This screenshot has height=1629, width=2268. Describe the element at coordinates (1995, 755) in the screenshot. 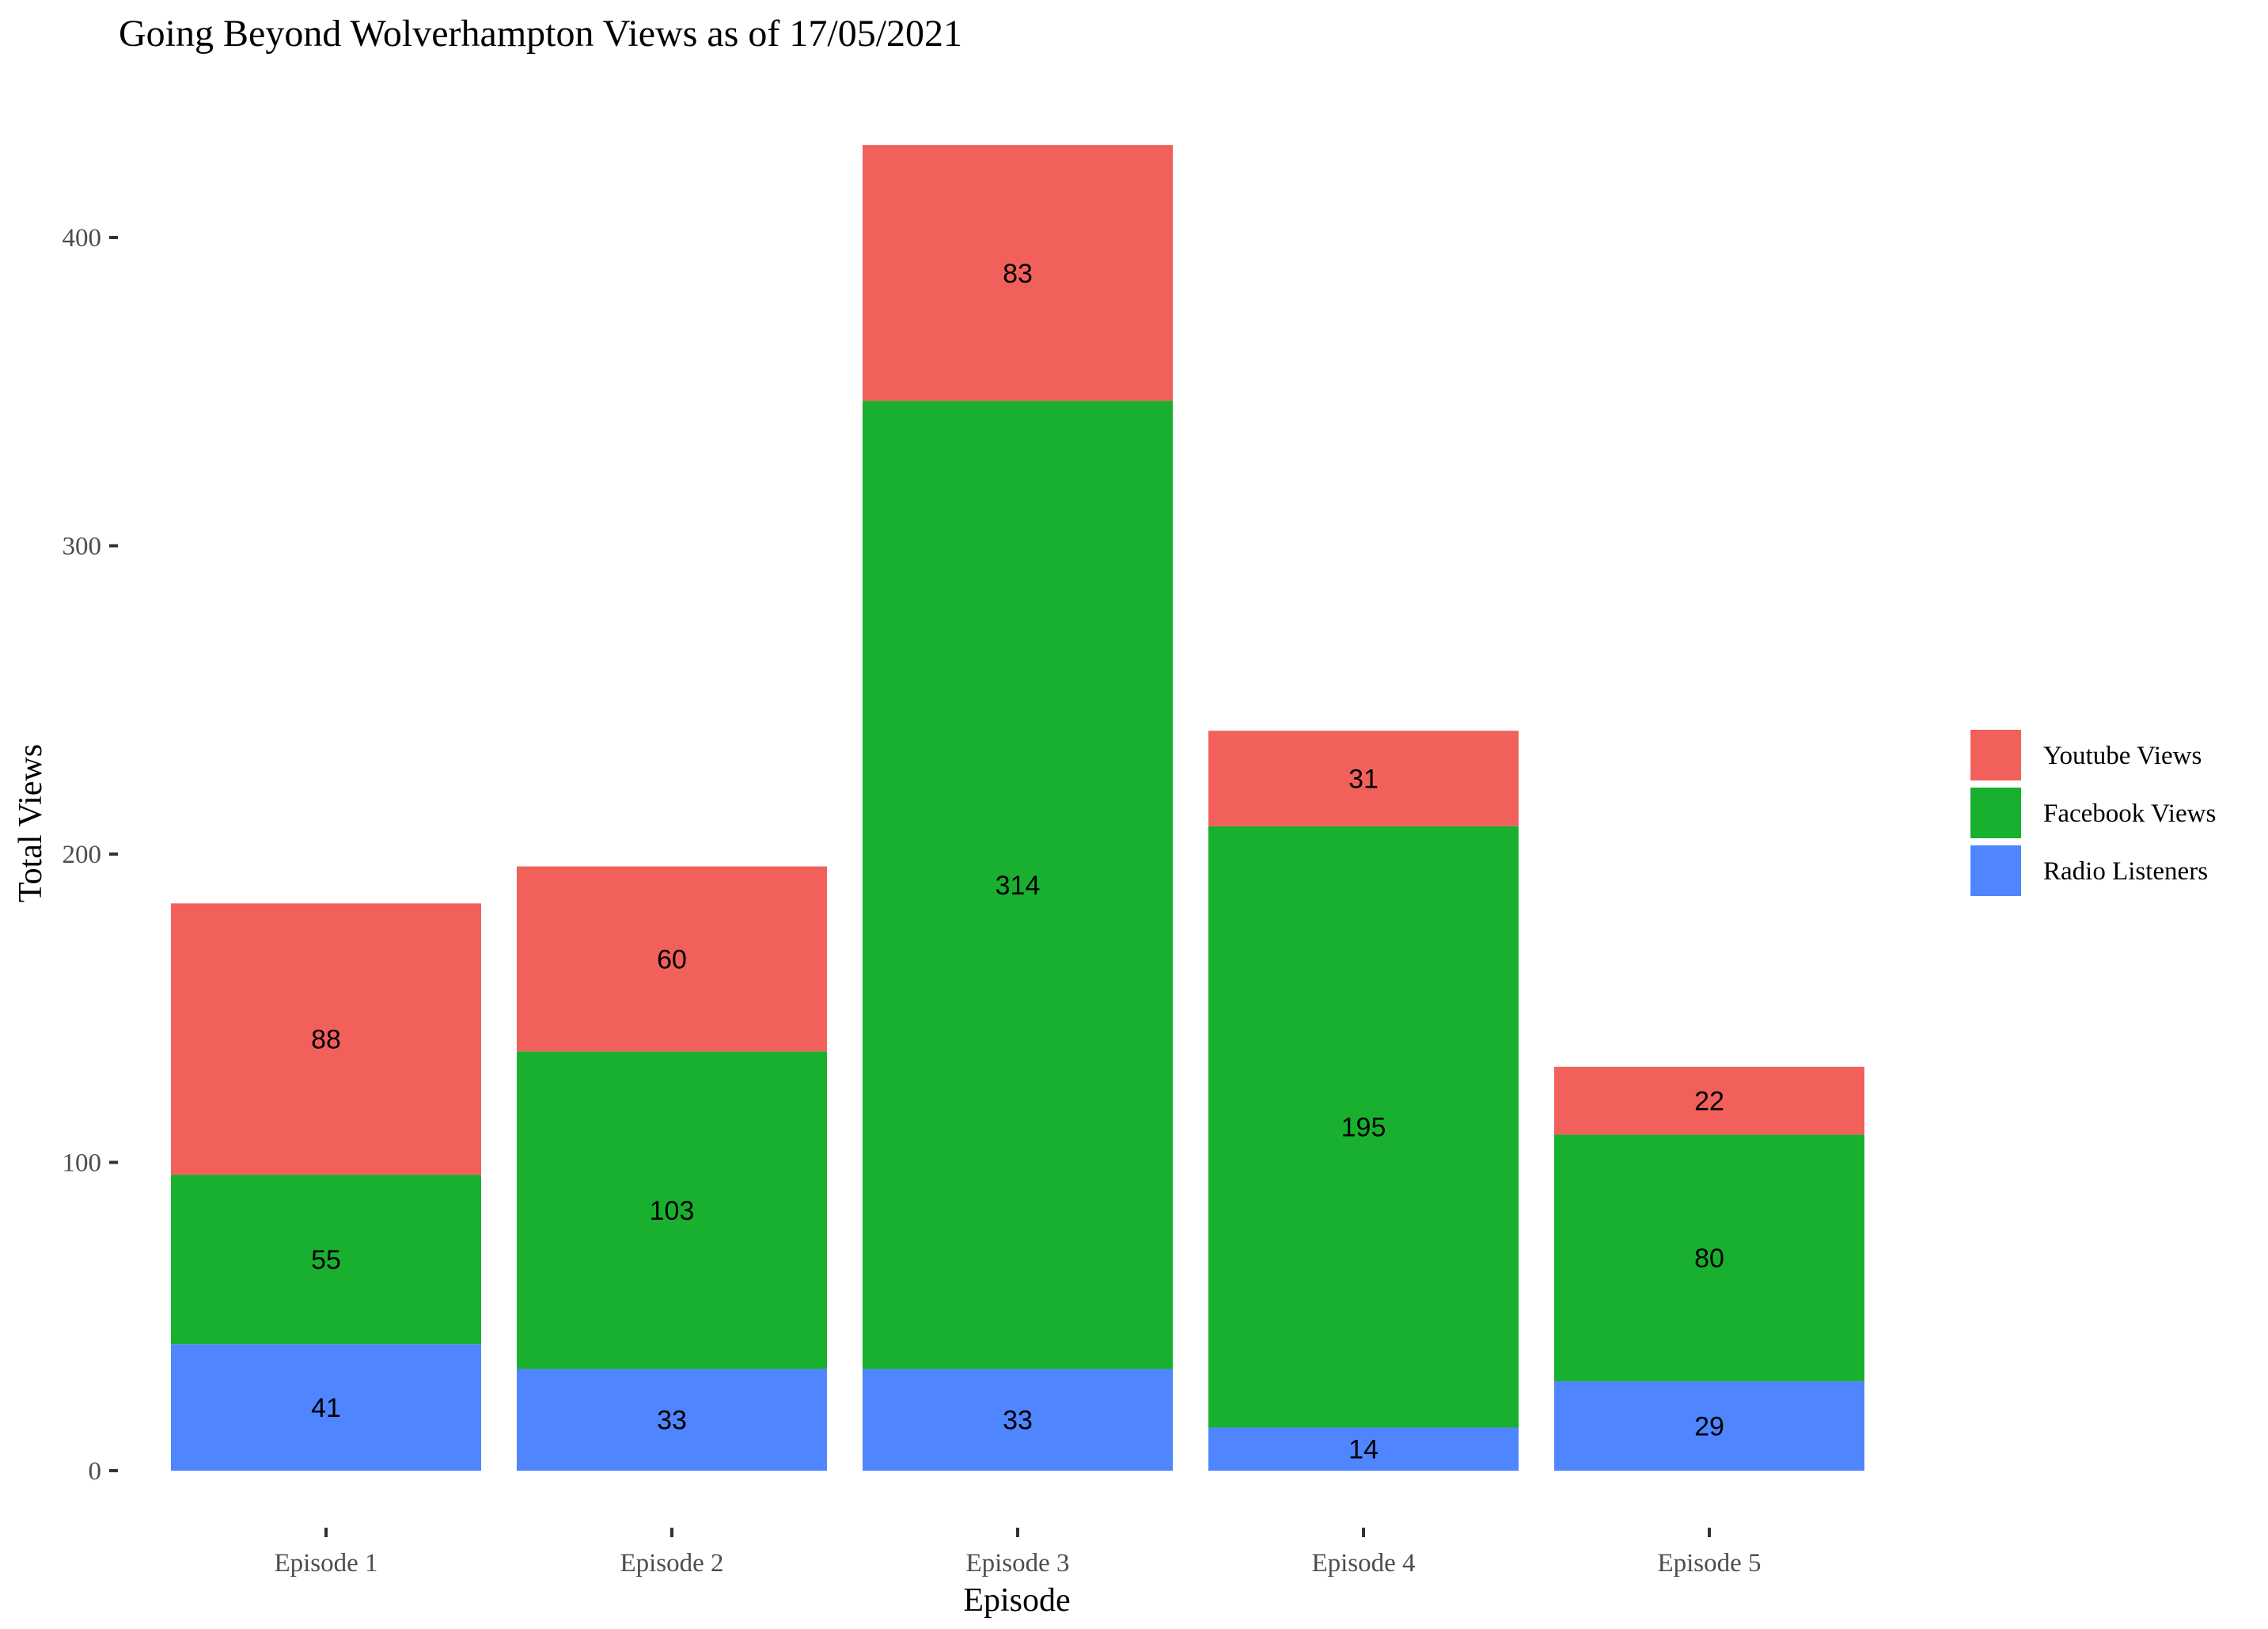

I see `legend-key-youtube-views` at that location.